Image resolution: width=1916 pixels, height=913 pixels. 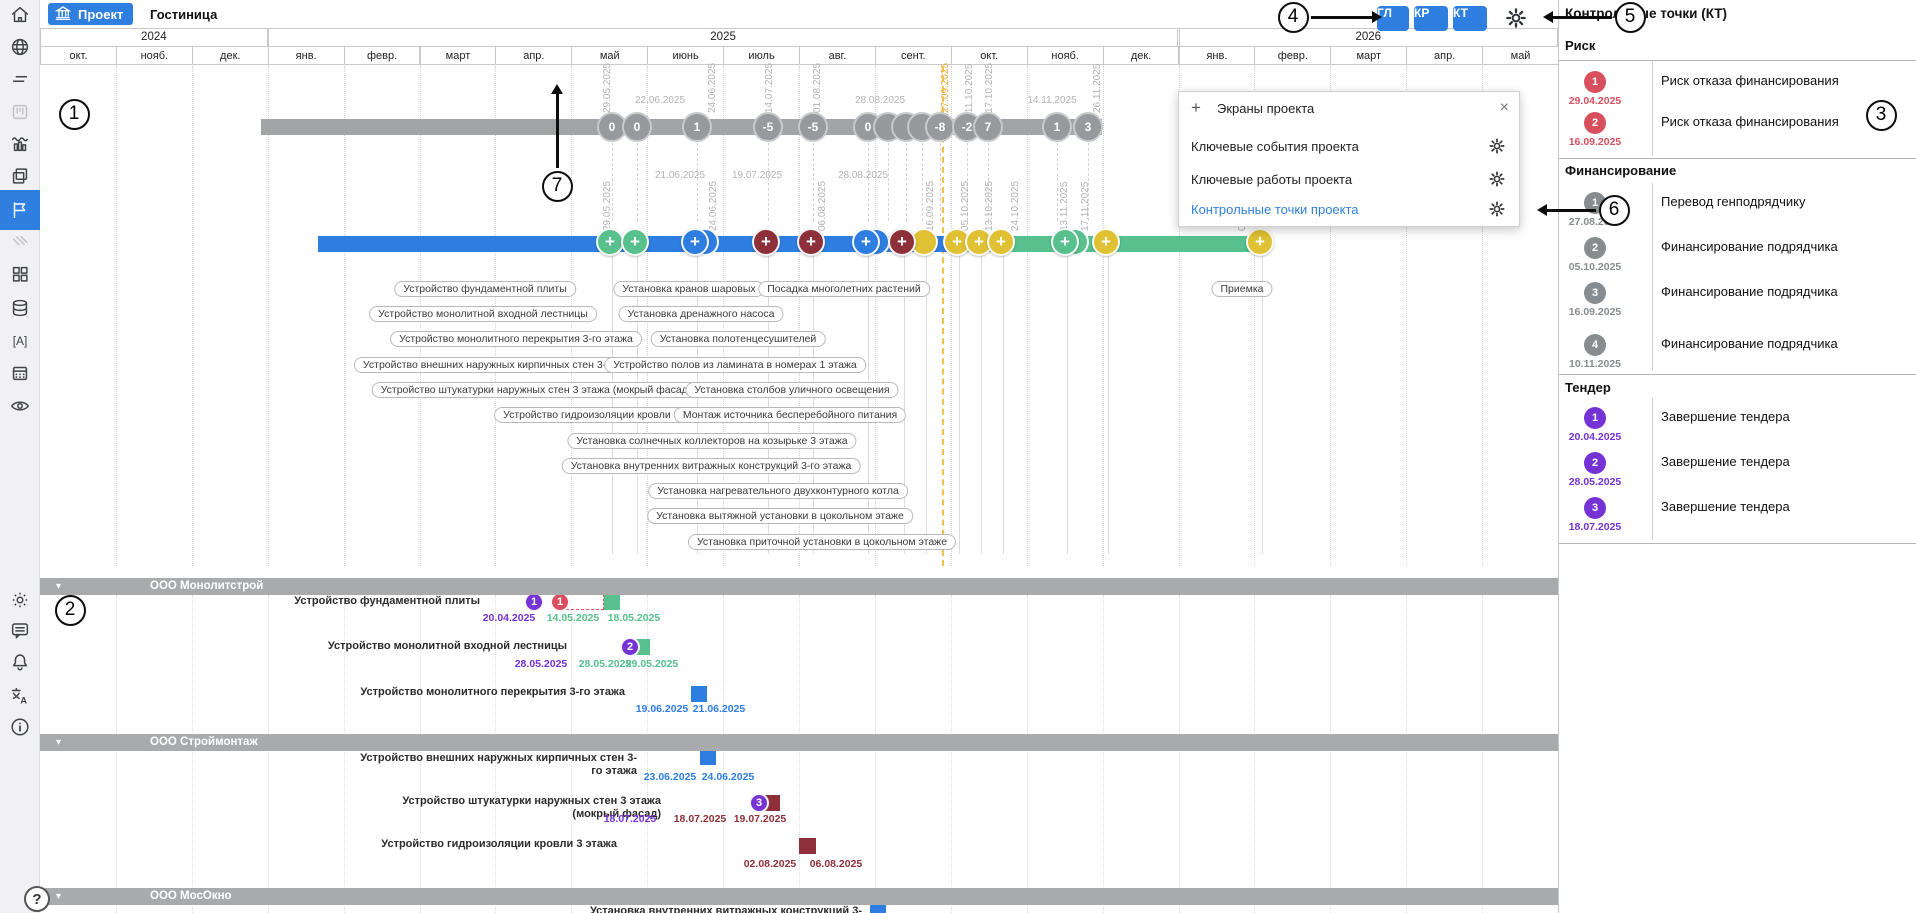 What do you see at coordinates (20, 242) in the screenshot?
I see `hatch-icon` at bounding box center [20, 242].